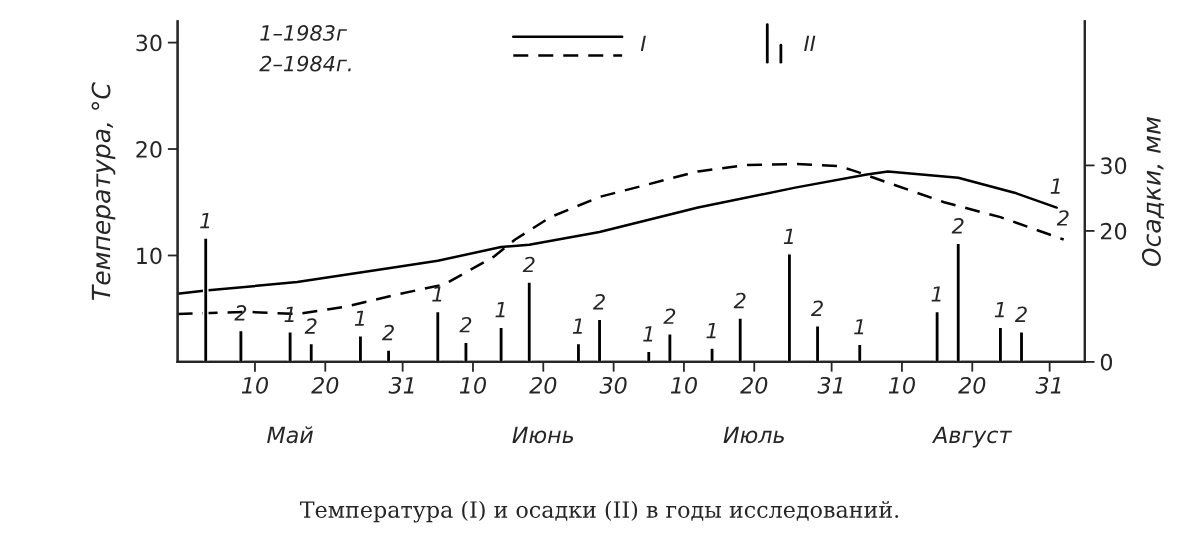  What do you see at coordinates (971, 437) in the screenshot?
I see `text: Август` at bounding box center [971, 437].